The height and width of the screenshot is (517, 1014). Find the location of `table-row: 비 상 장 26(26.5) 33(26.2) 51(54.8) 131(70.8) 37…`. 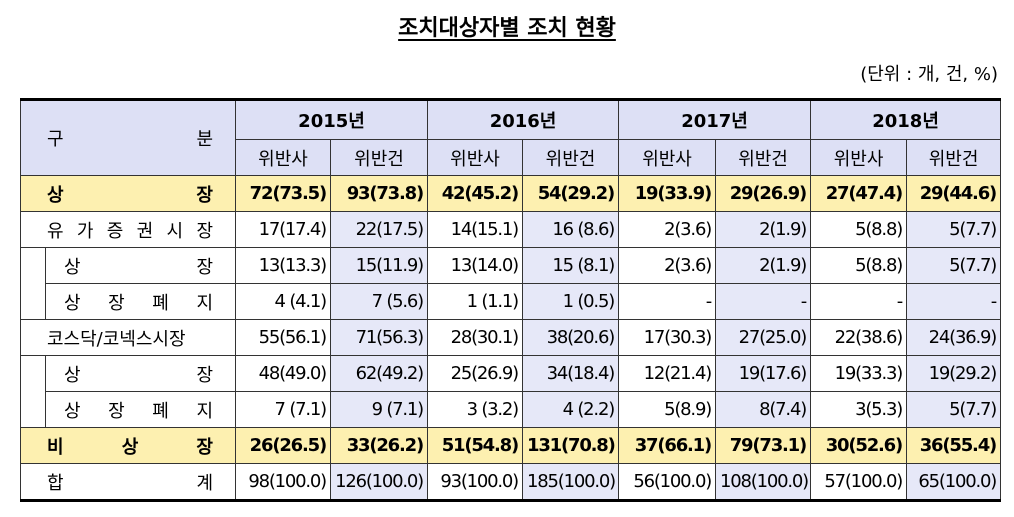

table-row: 비 상 장 26(26.5) 33(26.2) 51(54.8) 131(70.8) 37… is located at coordinates (511, 445).